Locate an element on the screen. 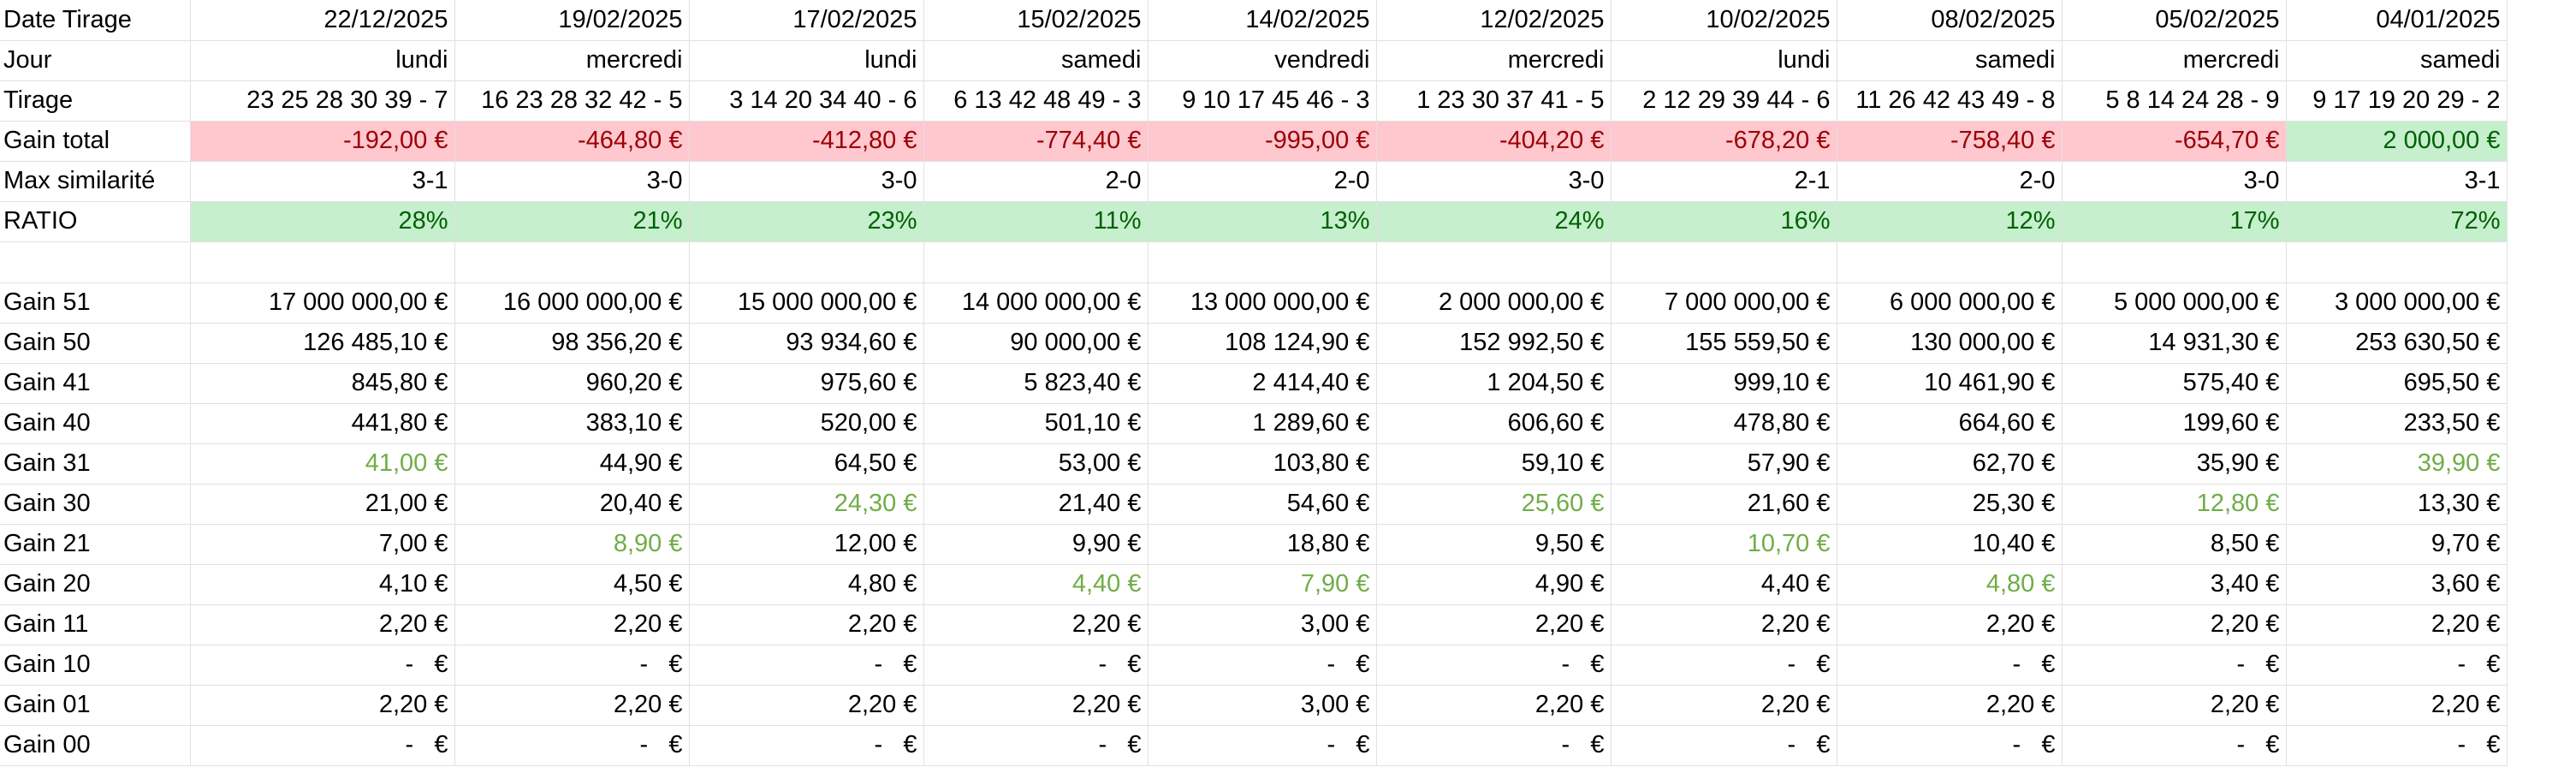  date-tirage-cell: 17/02/2025 is located at coordinates (806, 20).